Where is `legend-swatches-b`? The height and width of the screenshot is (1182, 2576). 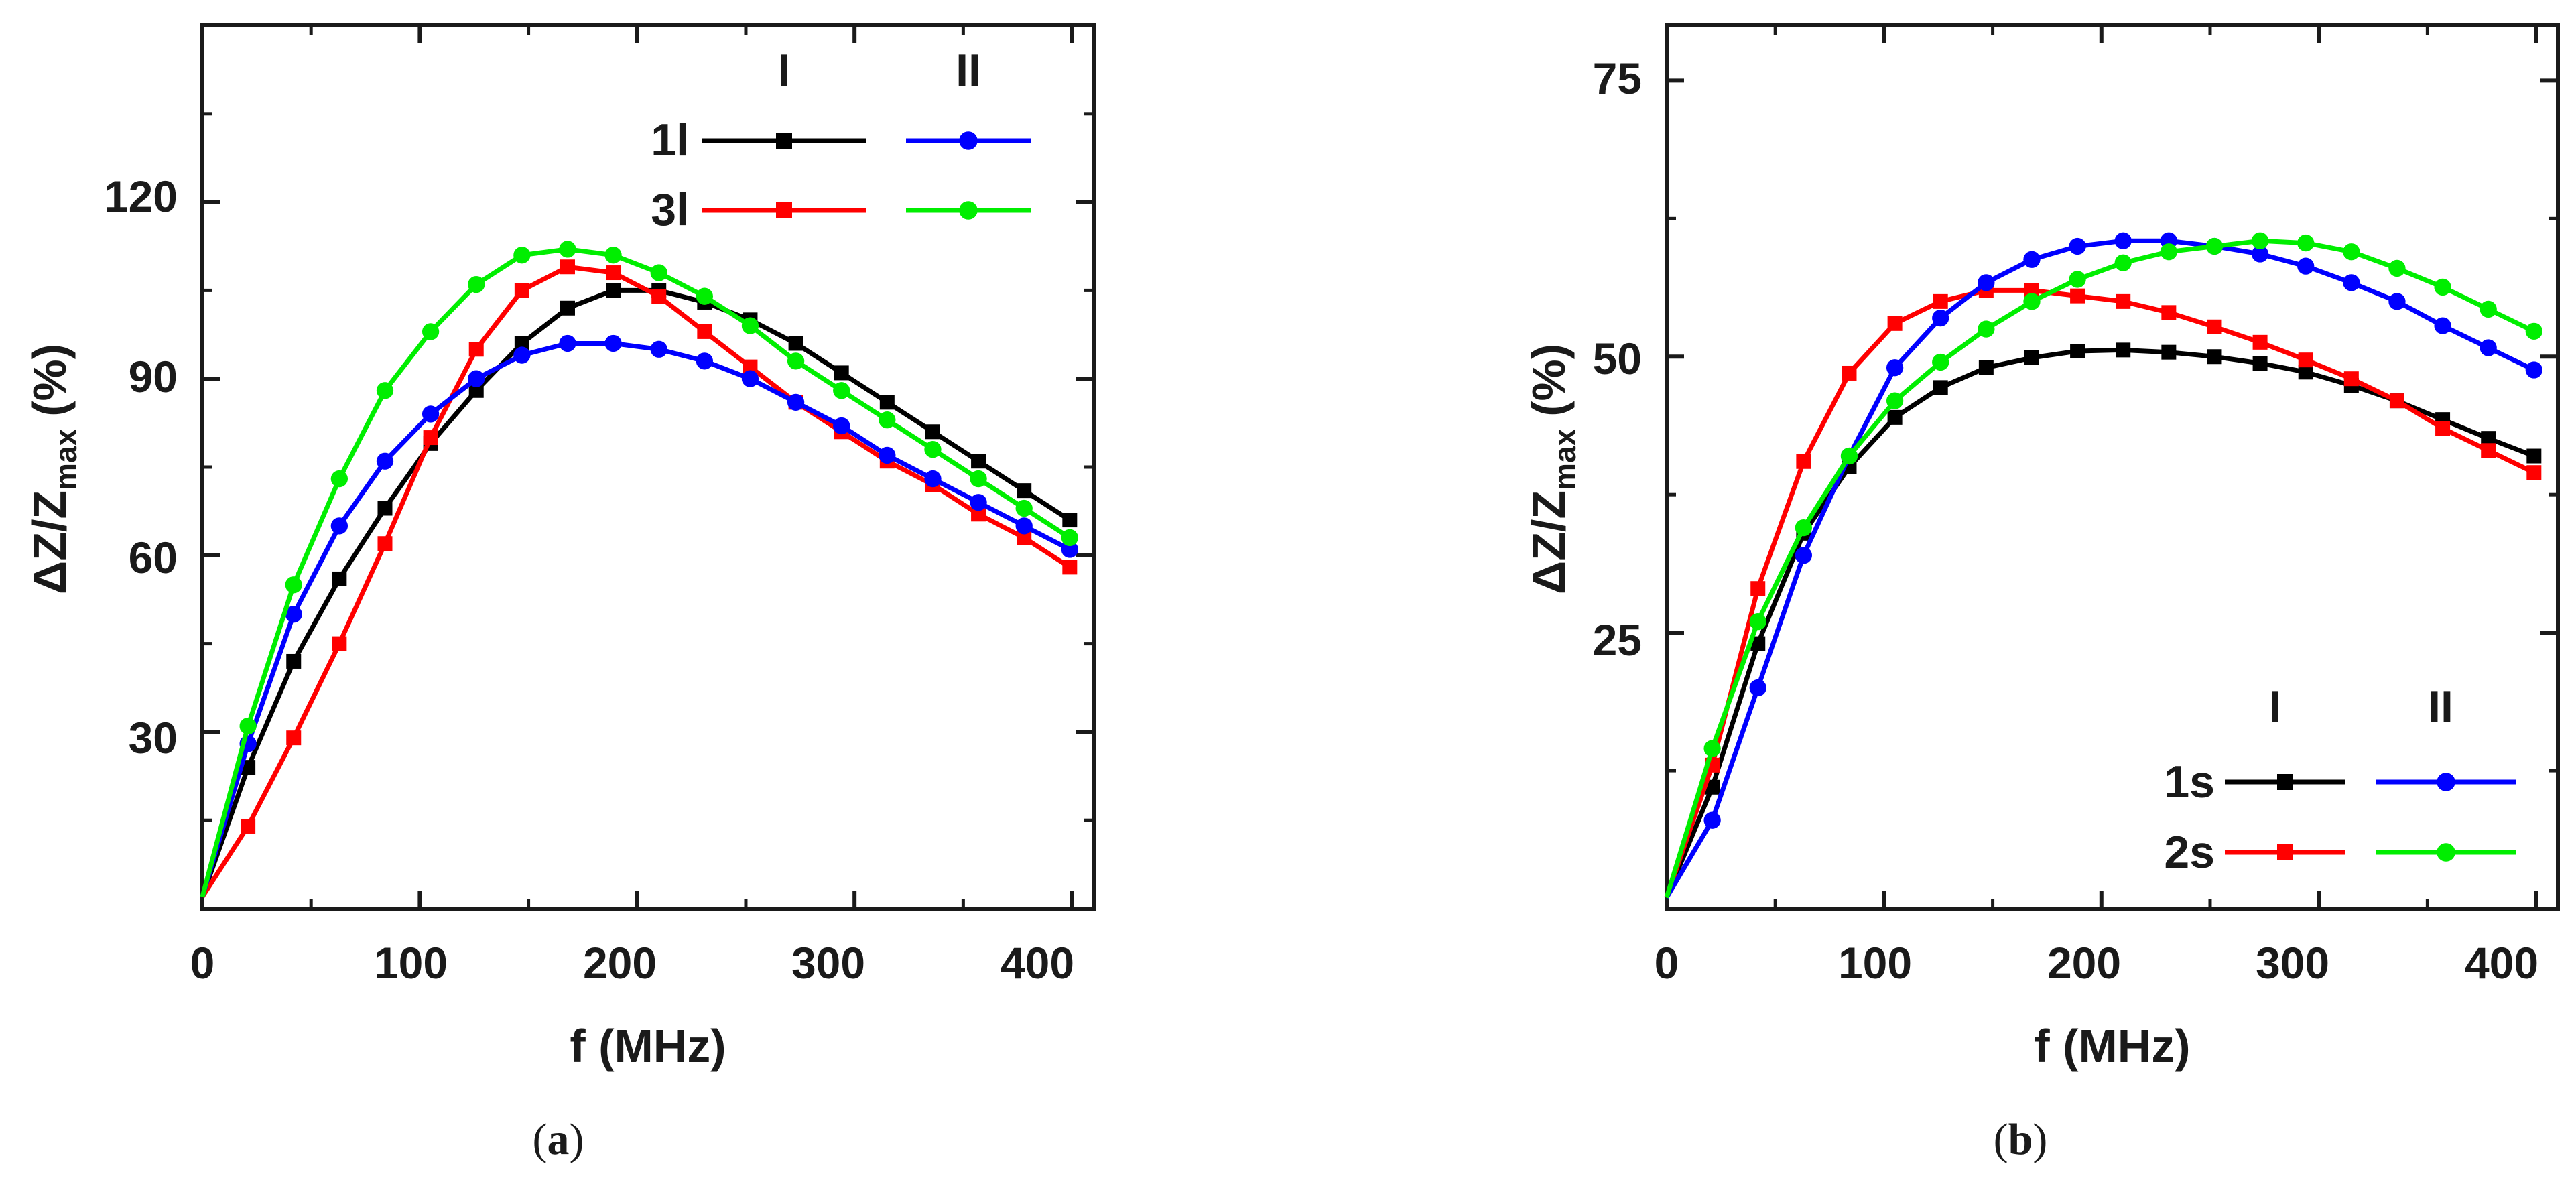
legend-swatches-b is located at coordinates (2370, 817).